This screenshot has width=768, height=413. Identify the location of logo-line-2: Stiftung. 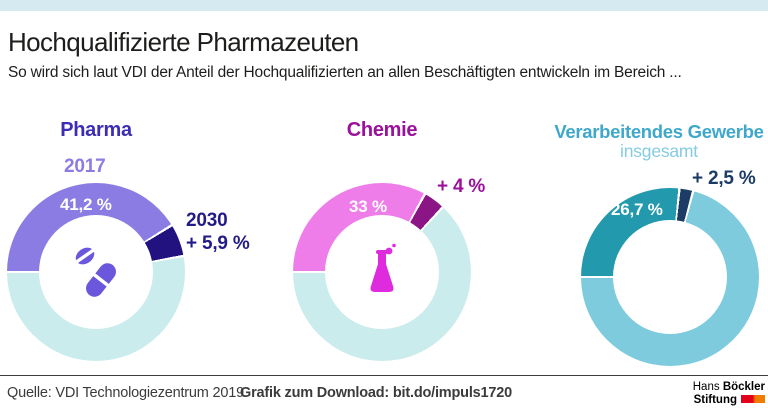
(729, 400).